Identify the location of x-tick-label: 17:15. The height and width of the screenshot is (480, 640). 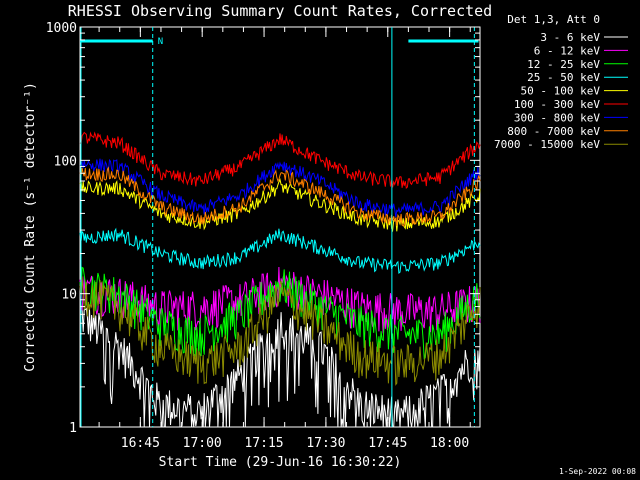
(263, 443).